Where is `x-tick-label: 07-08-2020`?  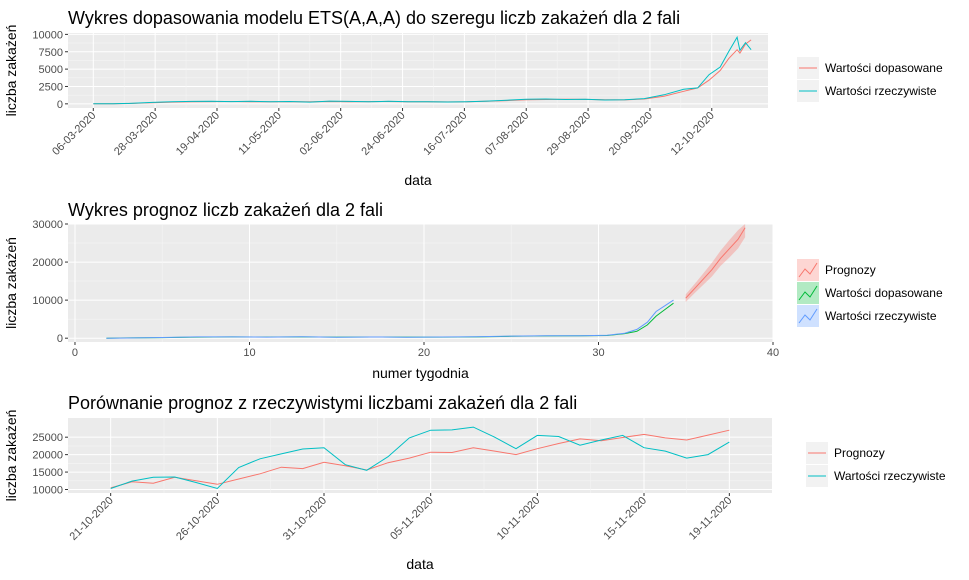 x-tick-label: 07-08-2020 is located at coordinates (507, 134).